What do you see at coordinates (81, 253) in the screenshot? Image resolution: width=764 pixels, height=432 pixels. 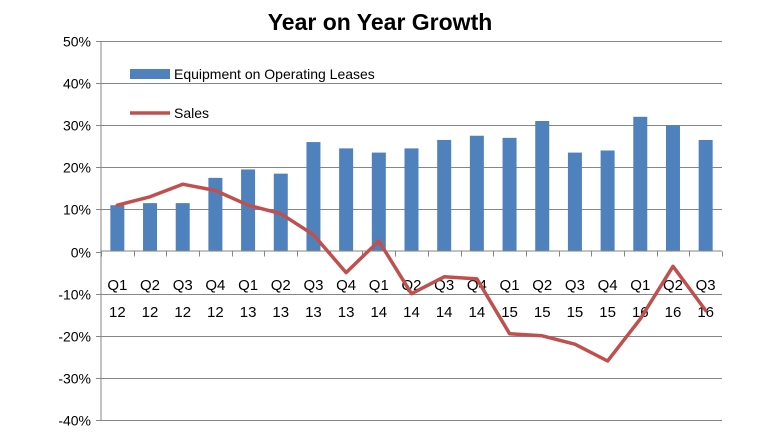 I see `y-tick-label: 0%` at bounding box center [81, 253].